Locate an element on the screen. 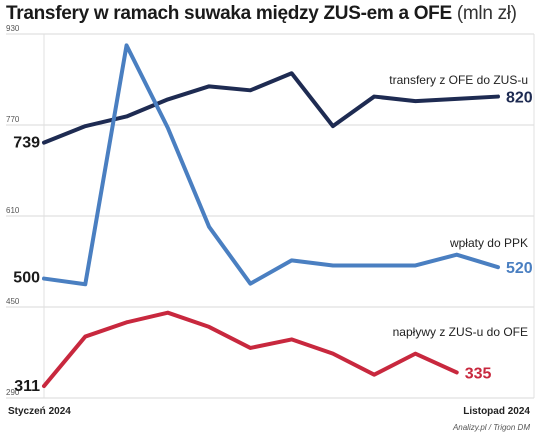 The width and height of the screenshot is (536, 440). series-end-label: 820 is located at coordinates (519, 98).